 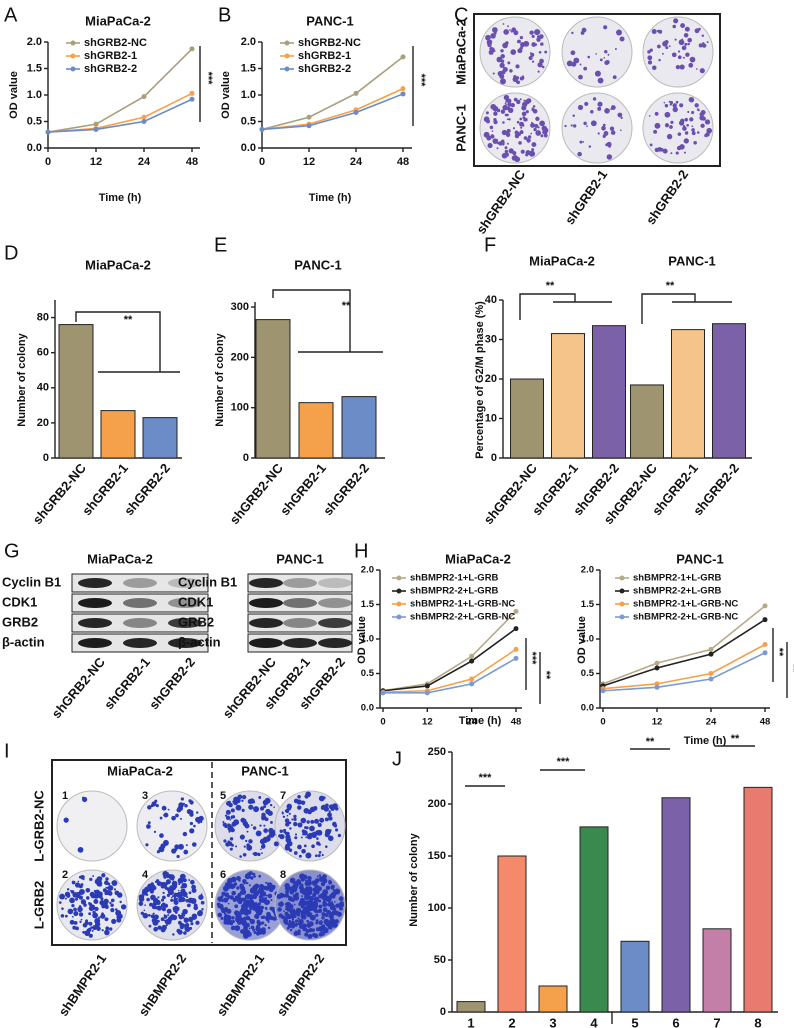 I want to click on x-tick-label: 48, so click(x=192, y=162).